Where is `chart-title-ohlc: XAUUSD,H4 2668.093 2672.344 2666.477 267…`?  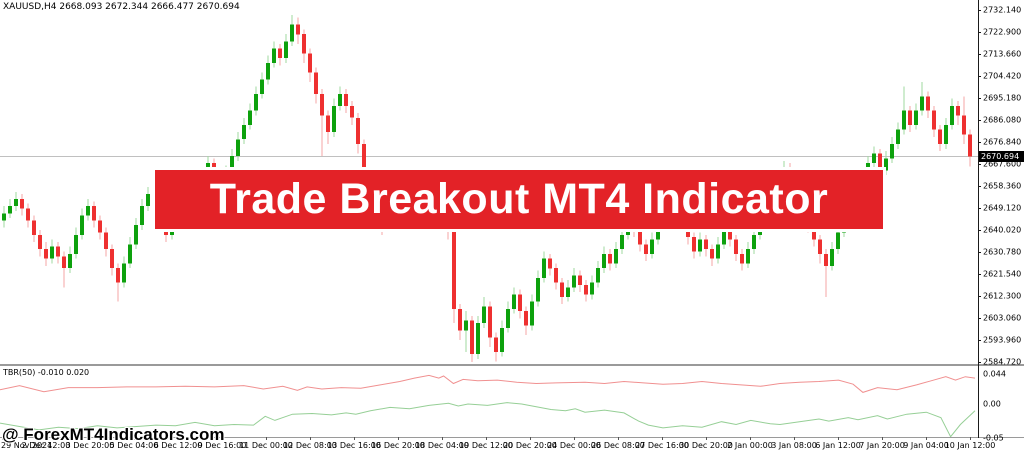
chart-title-ohlc: XAUUSD,H4 2668.093 2672.344 2666.477 267… is located at coordinates (121, 7).